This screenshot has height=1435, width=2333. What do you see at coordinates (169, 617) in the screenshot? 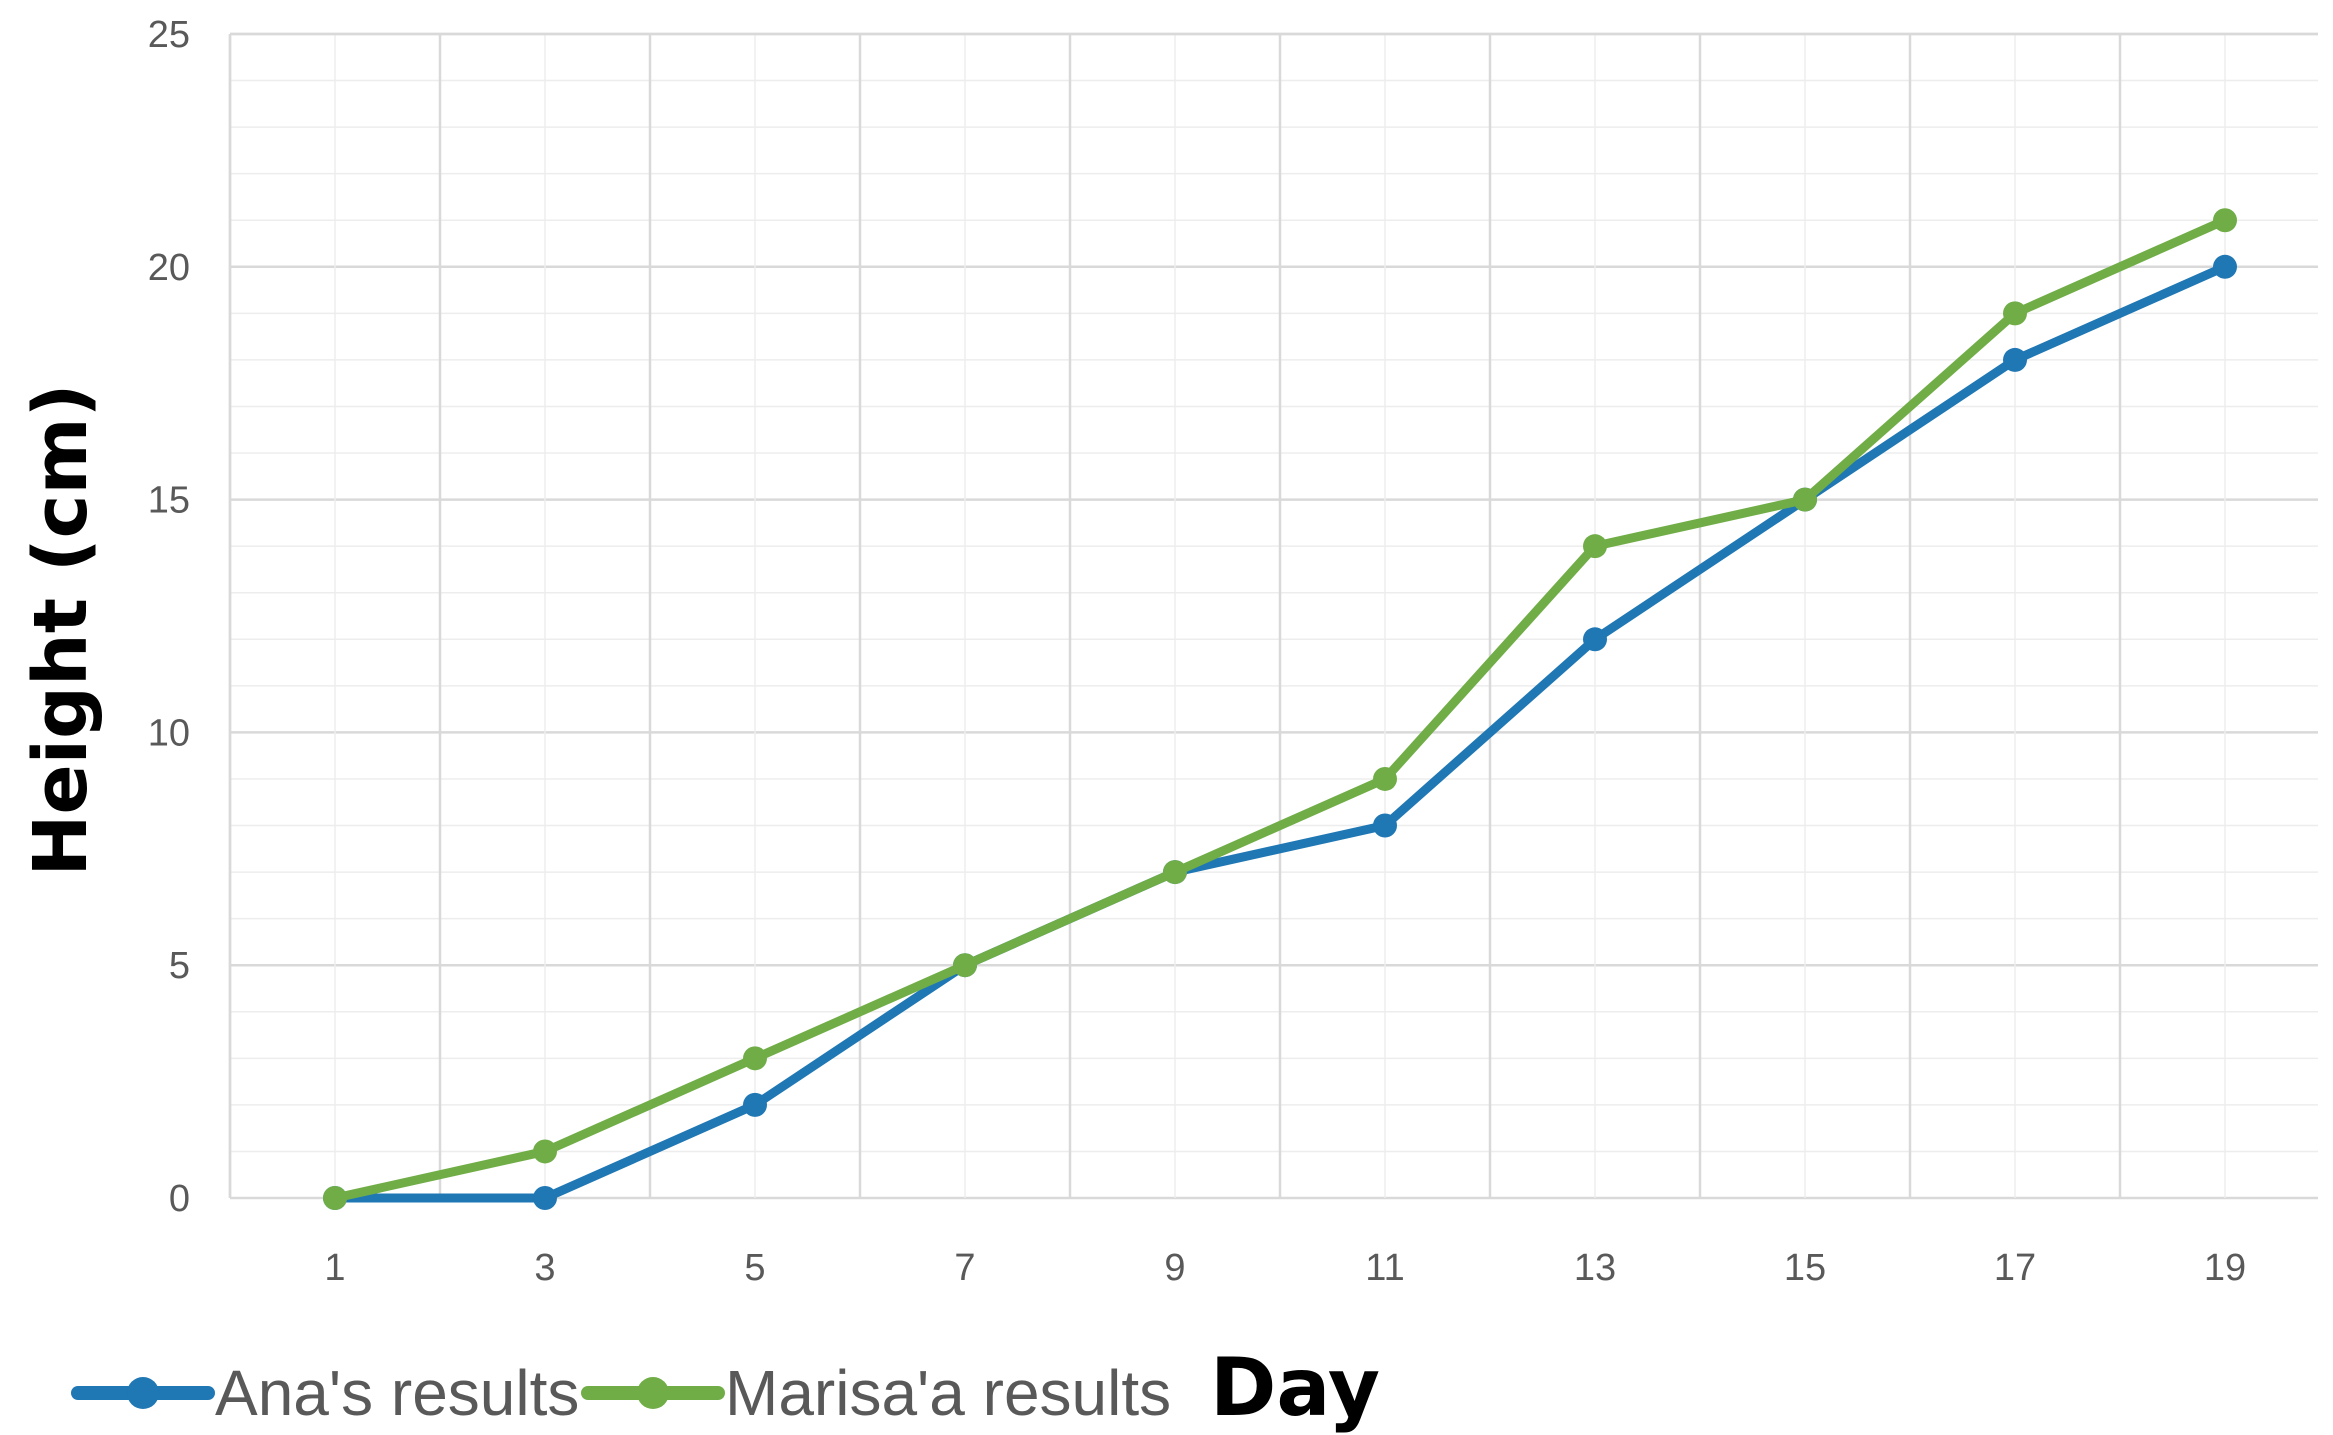
I see `y-axis-ticks: 0 5 10 15 20 25` at bounding box center [169, 617].